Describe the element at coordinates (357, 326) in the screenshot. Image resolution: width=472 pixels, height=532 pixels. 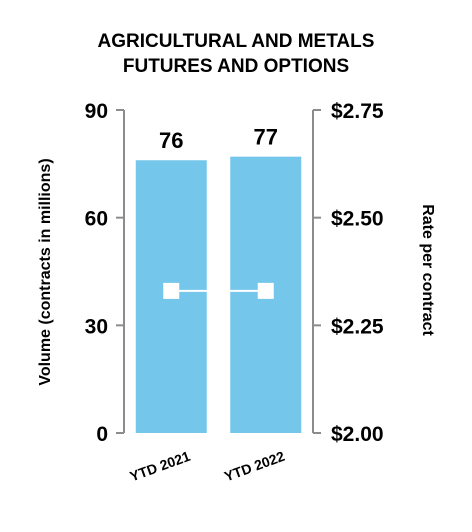
I see `right-tick-label: $2.25` at that location.